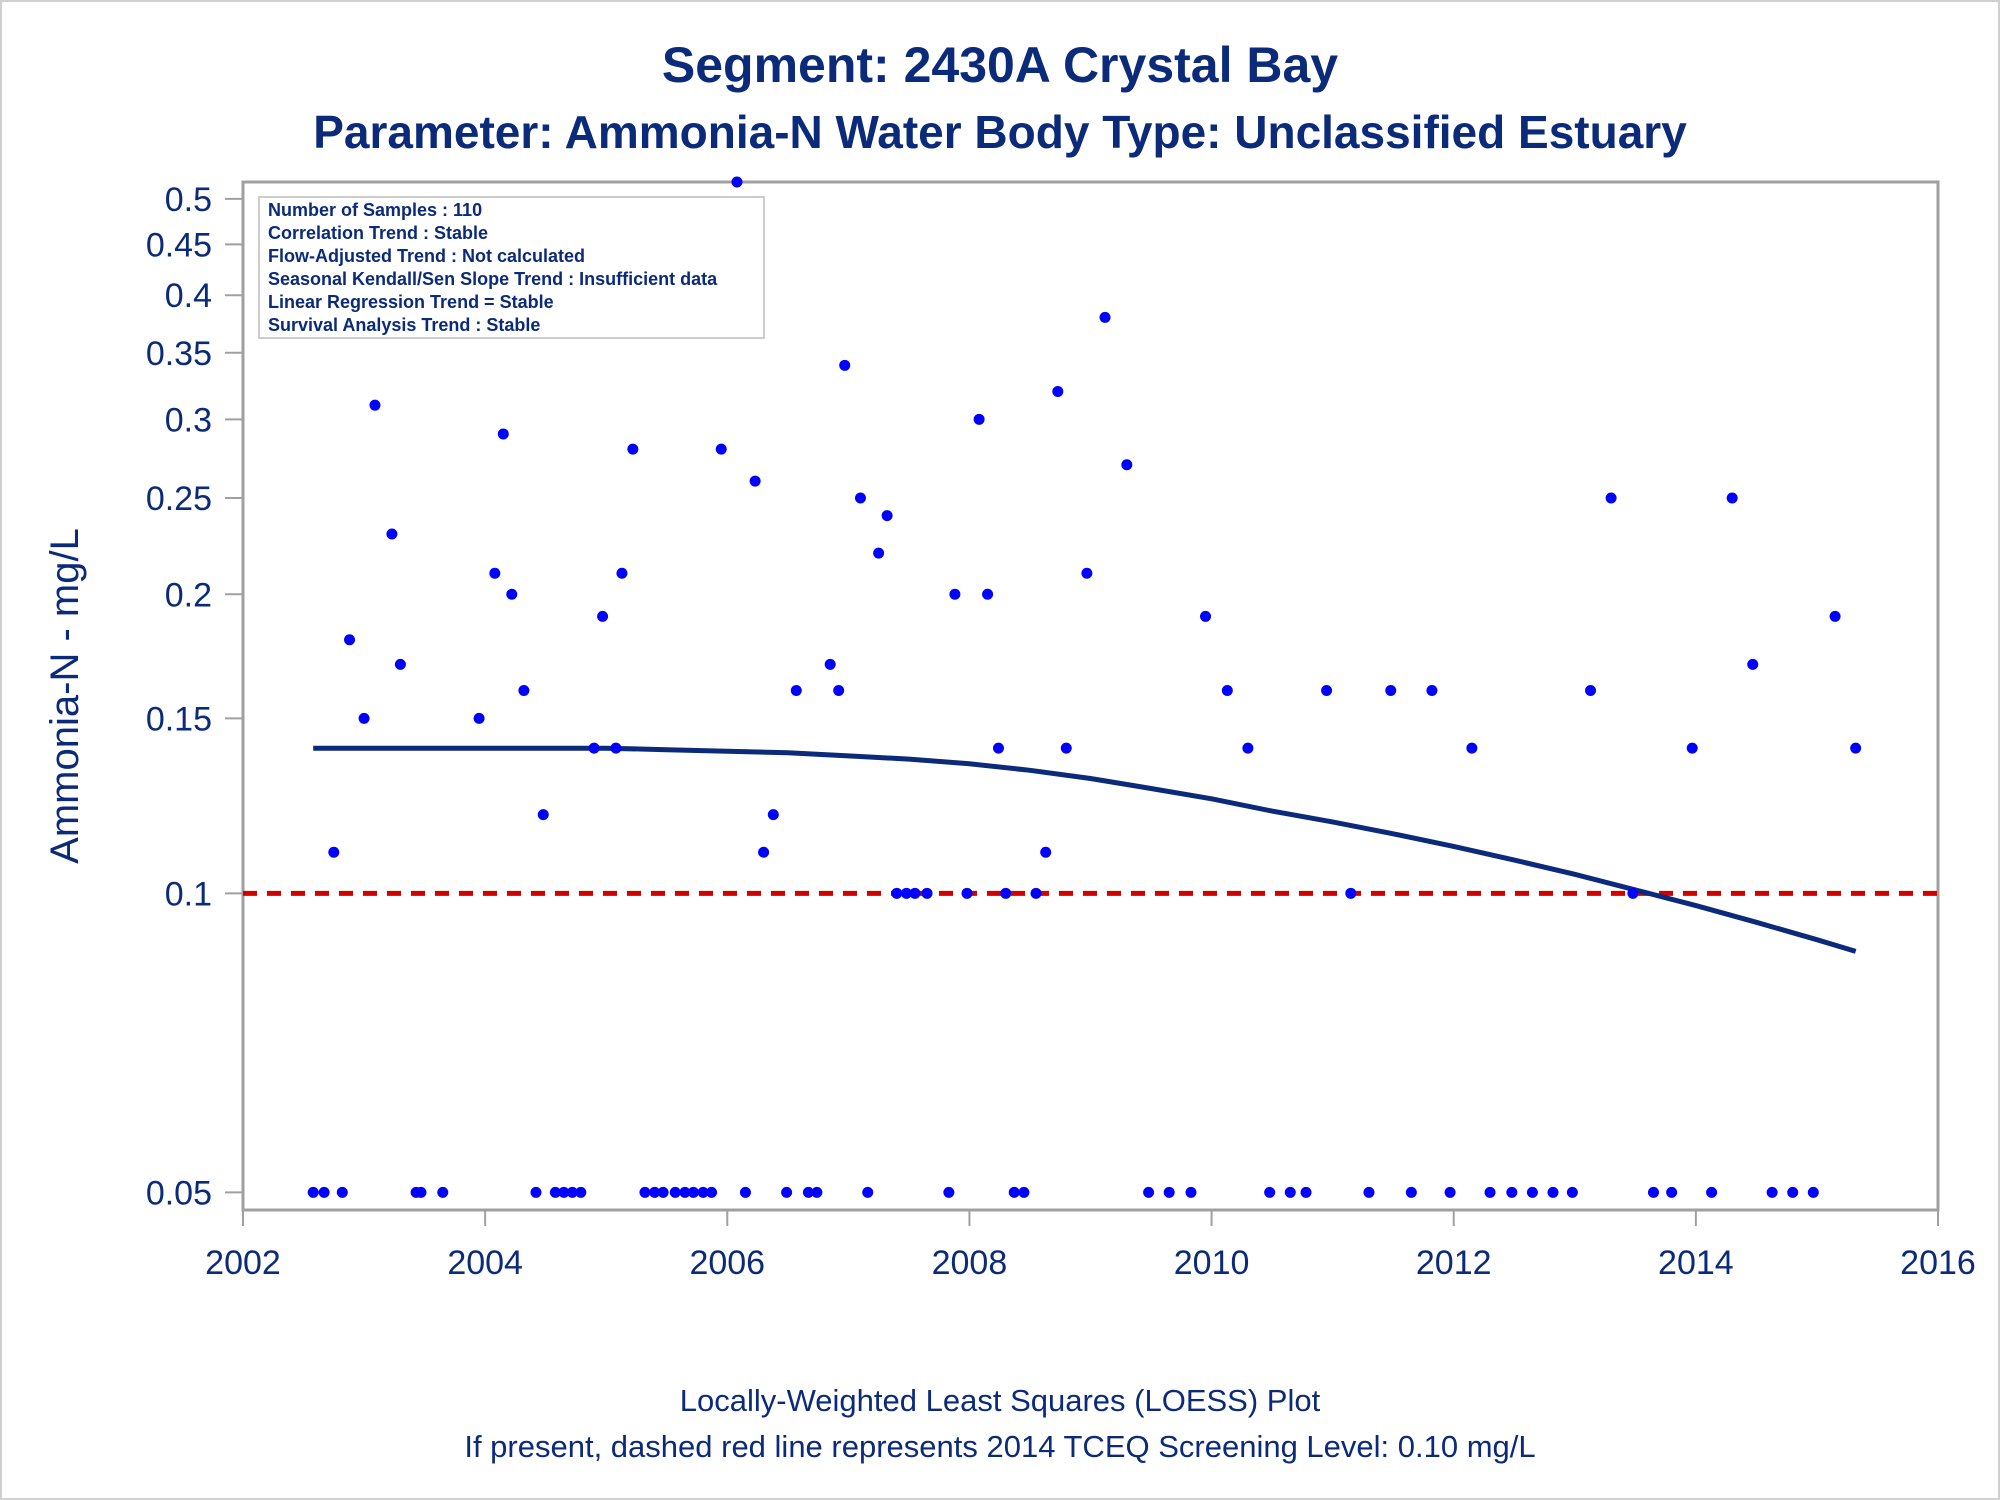 This screenshot has width=2000, height=1500. What do you see at coordinates (188, 296) in the screenshot?
I see `y-tick-label: 0.4` at bounding box center [188, 296].